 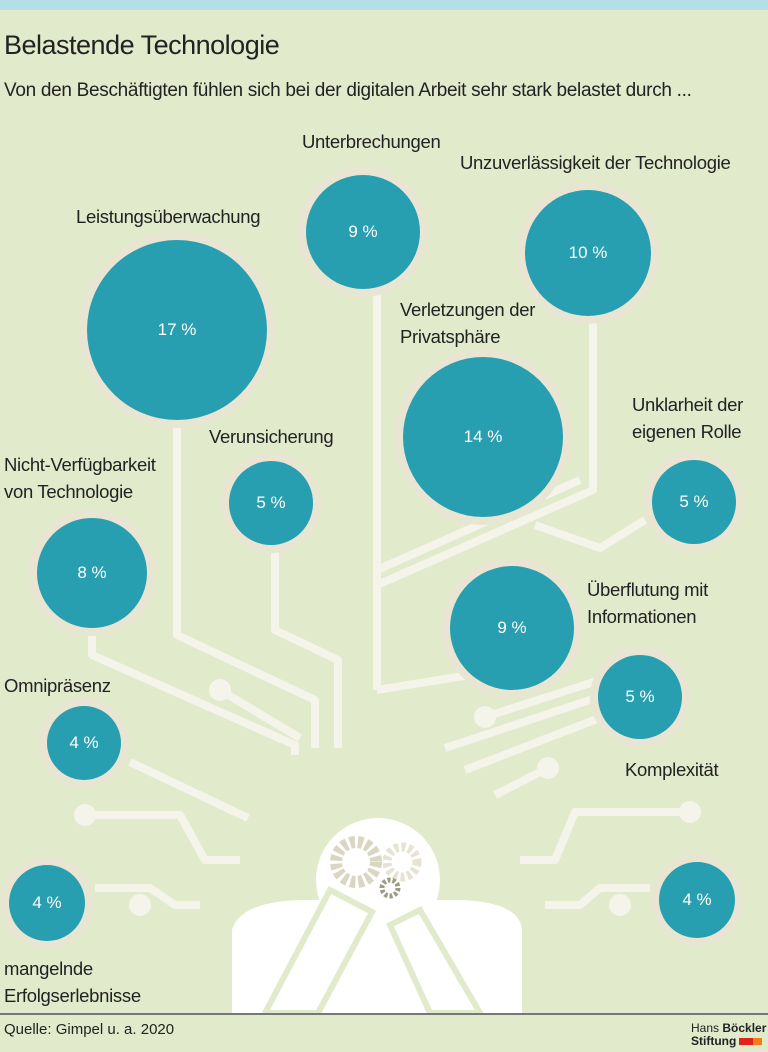 I want to click on bubble-value: 17 %, so click(x=177, y=329).